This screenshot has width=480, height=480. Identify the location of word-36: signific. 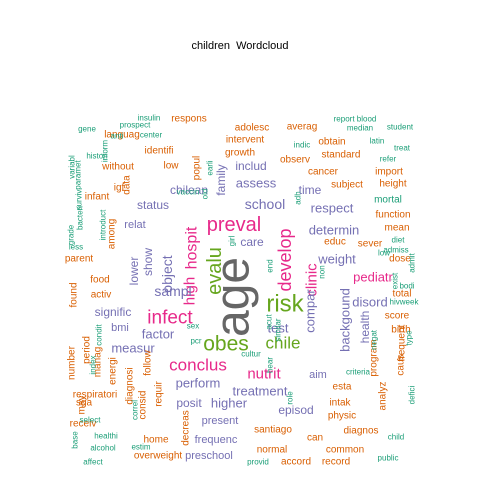
(113, 312).